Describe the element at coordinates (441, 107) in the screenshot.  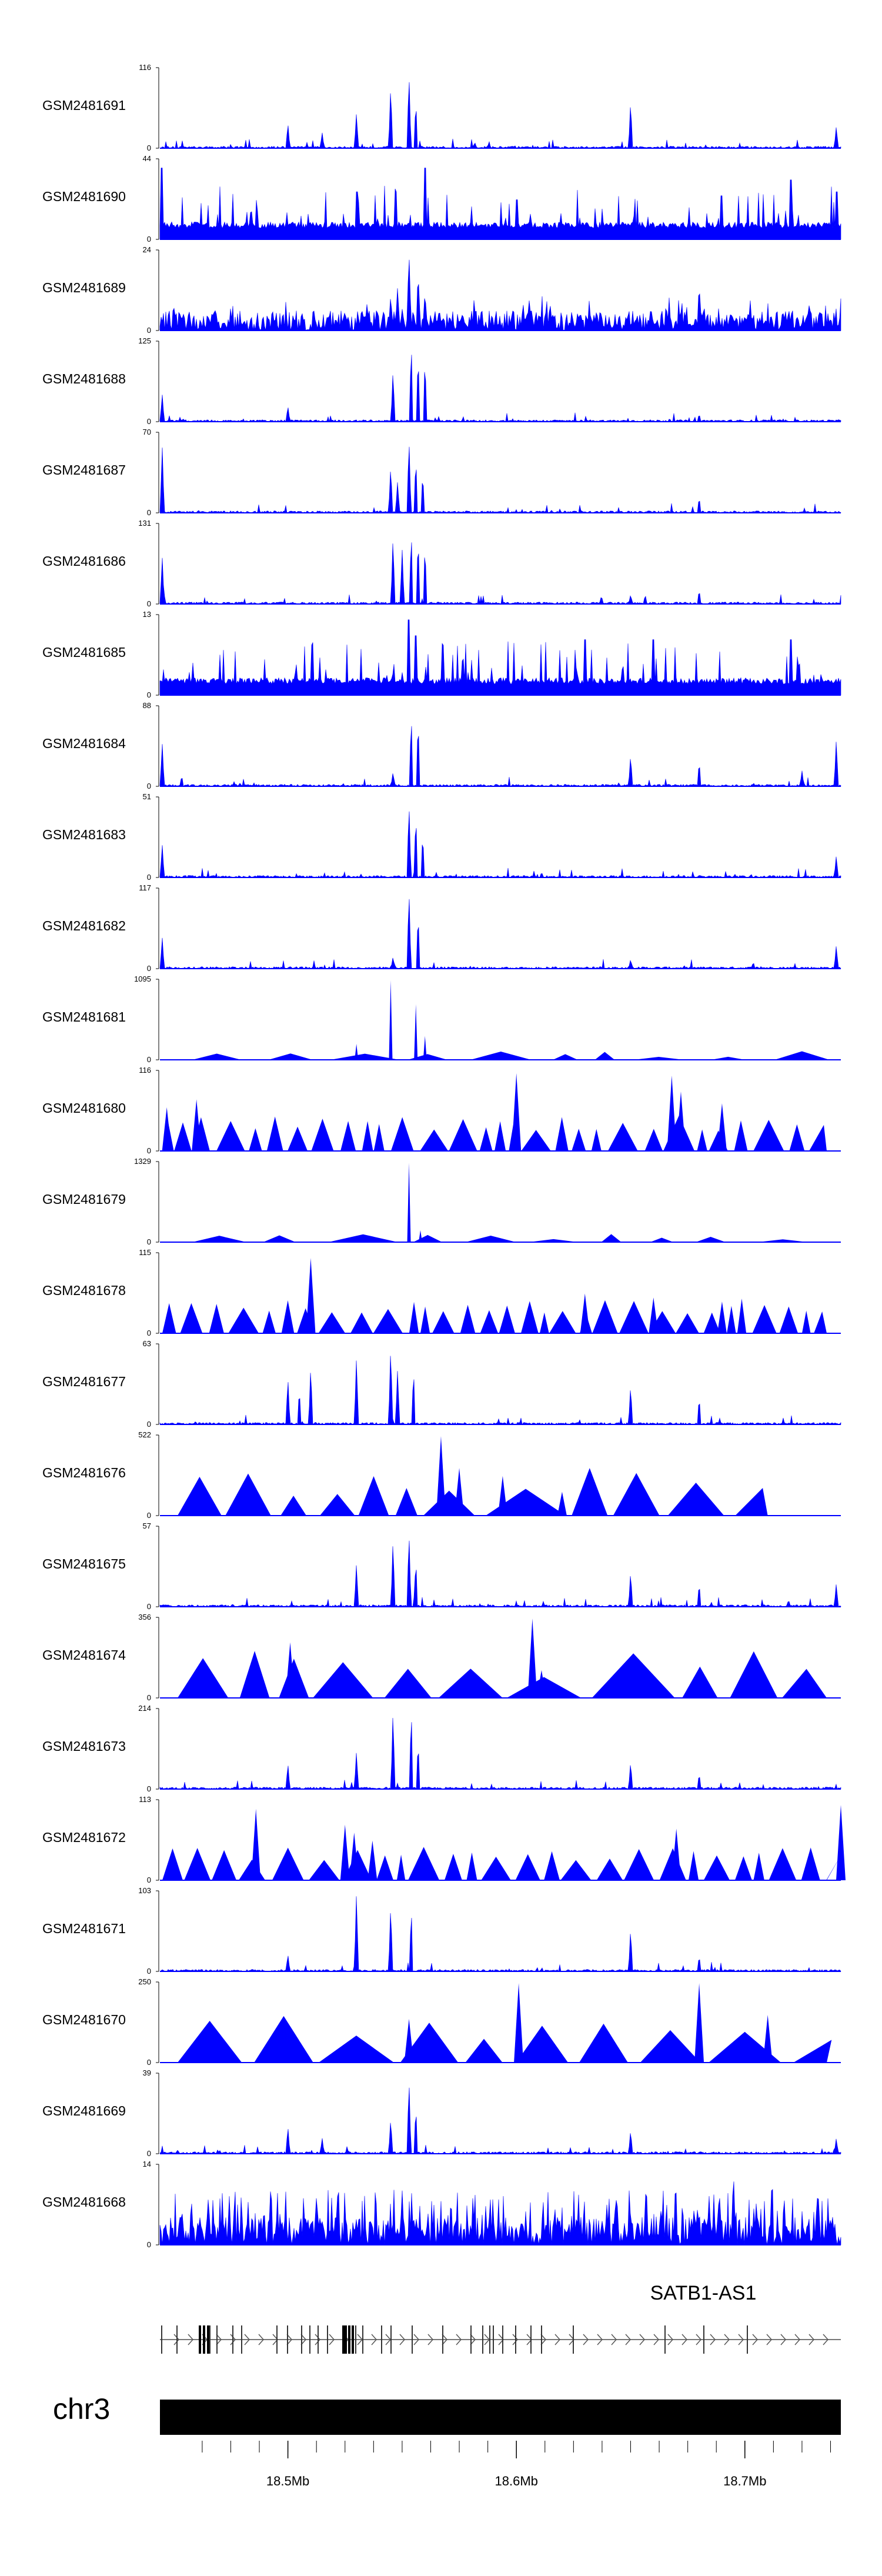
I see `track: GSM2481691 116 0` at that location.